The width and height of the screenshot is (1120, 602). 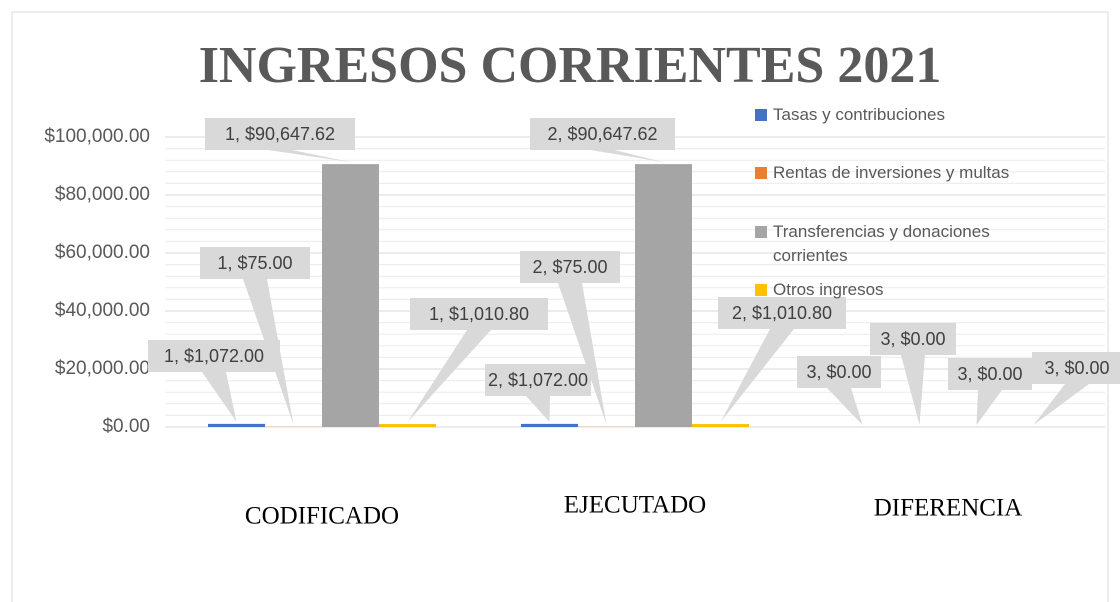 I want to click on legend-label: Tasas y contribuciones, so click(x=859, y=114).